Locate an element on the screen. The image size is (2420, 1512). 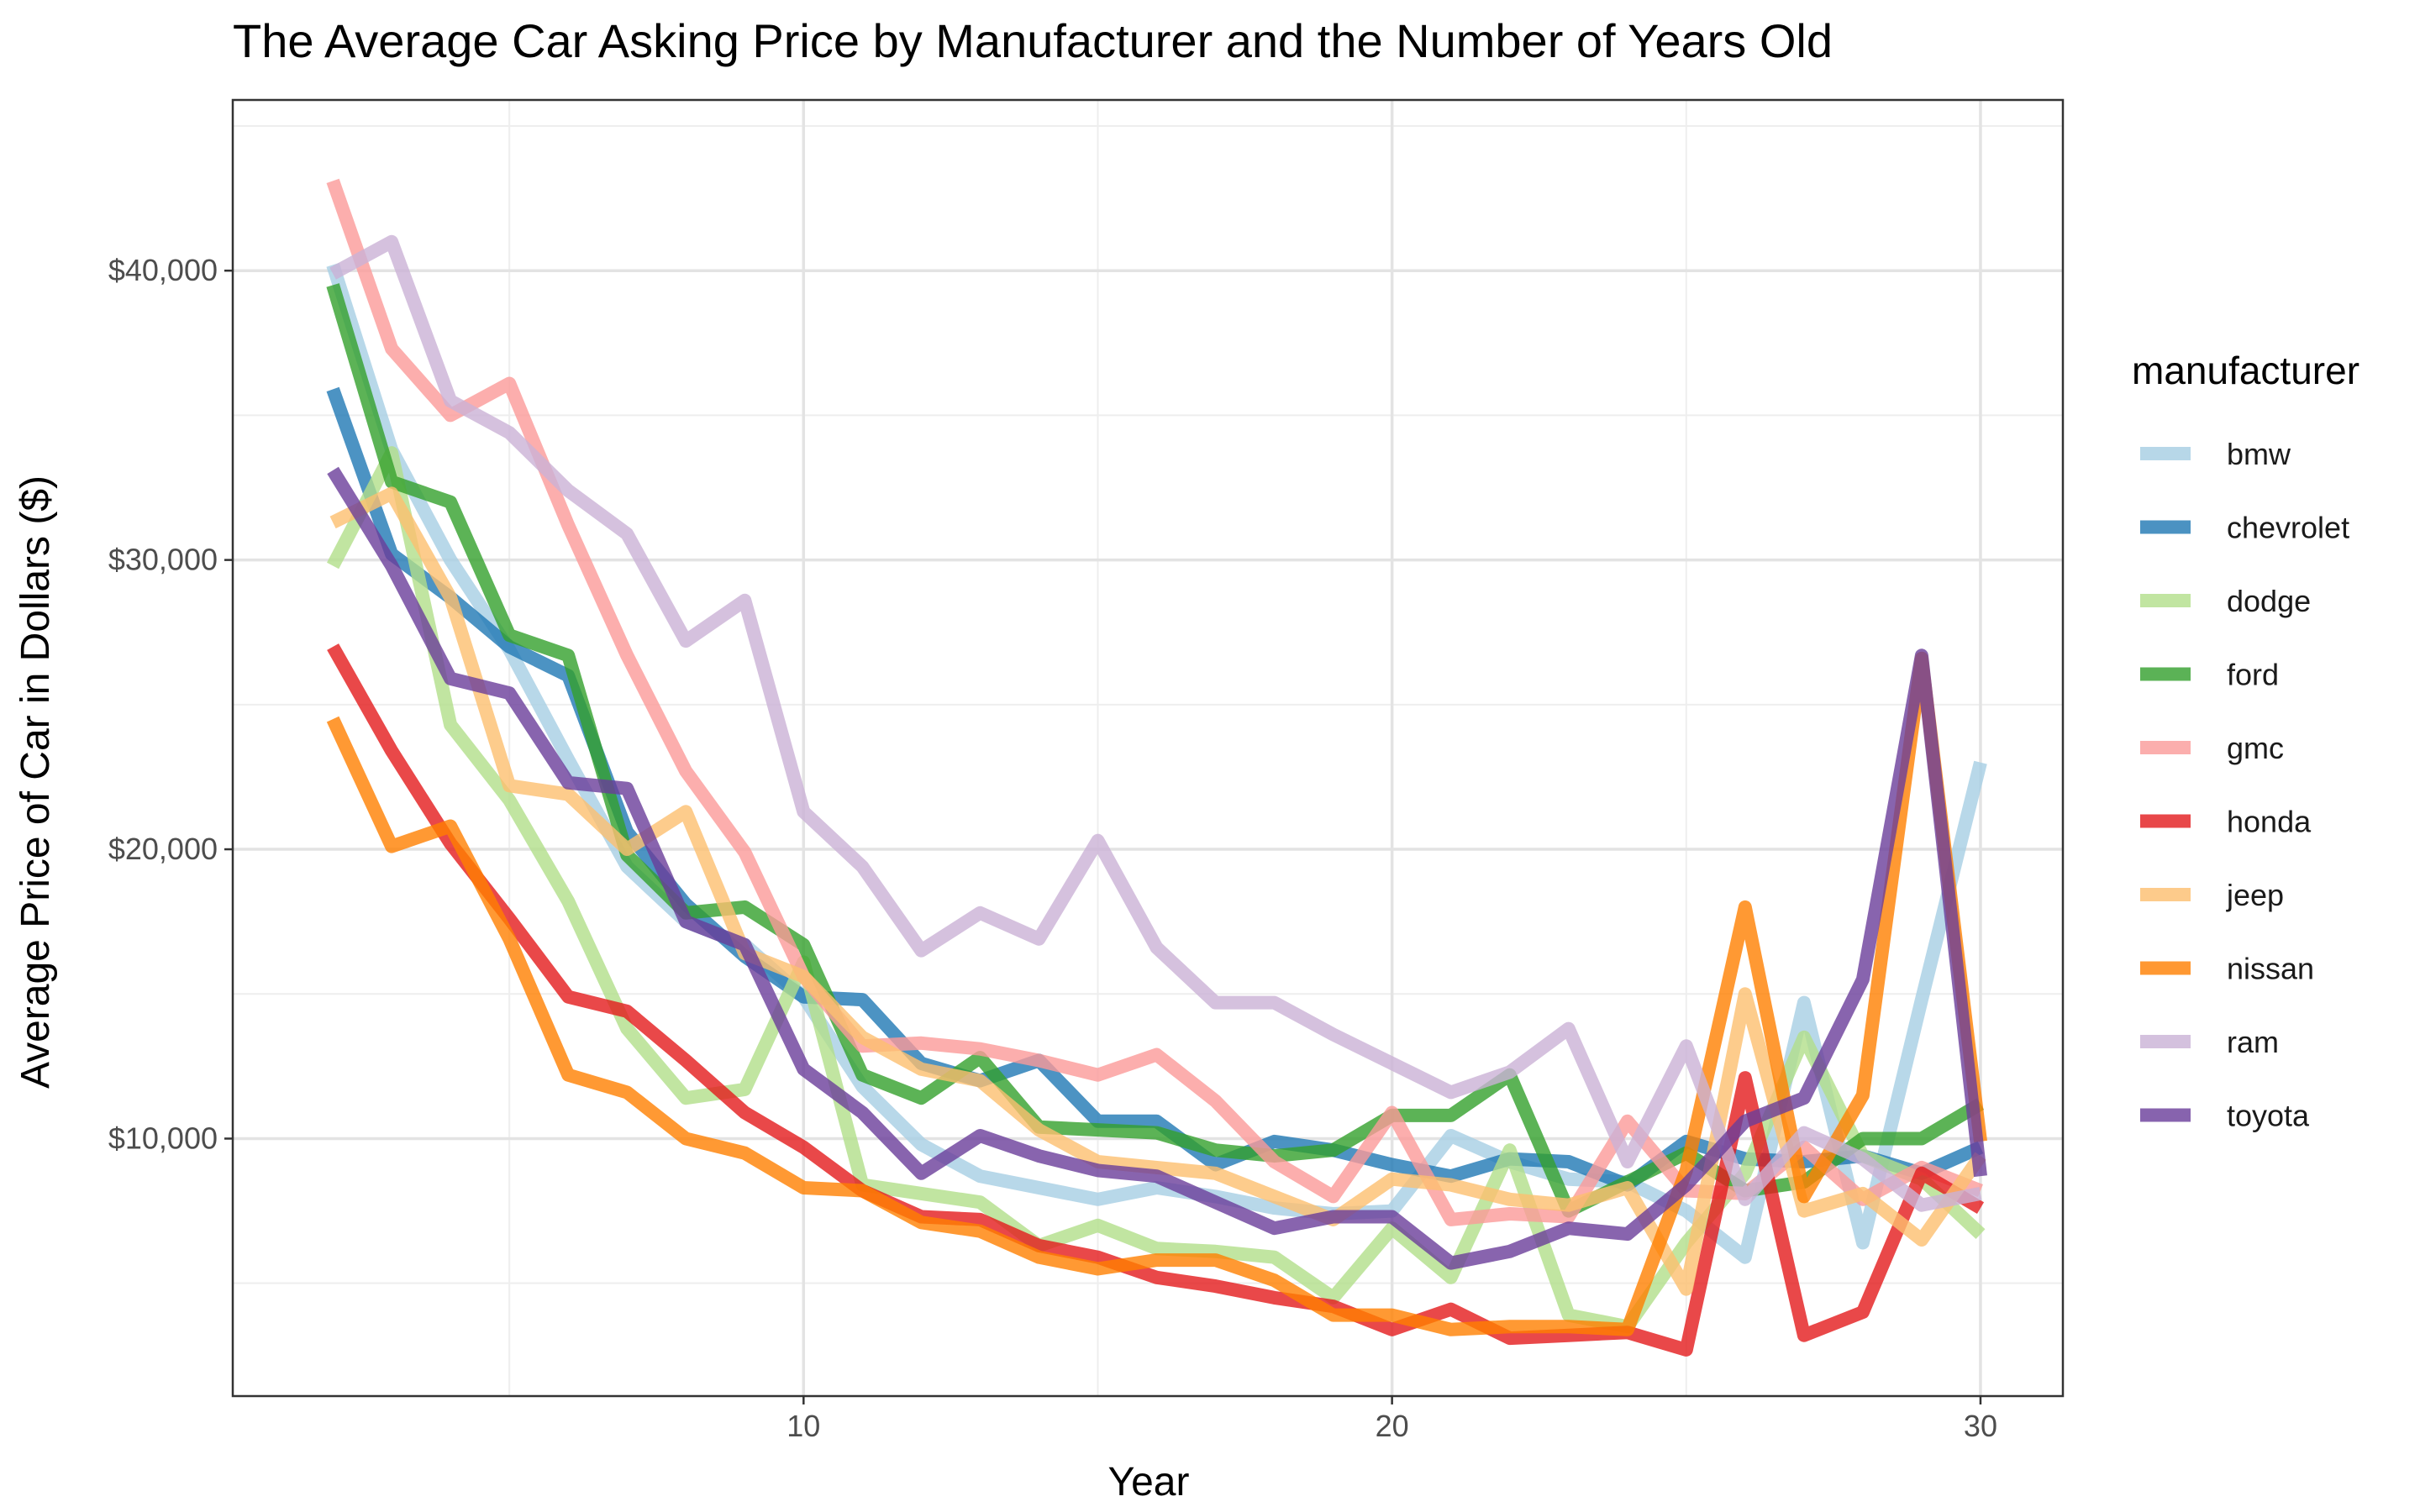
legend-label-ford: ford is located at coordinates (2253, 675).